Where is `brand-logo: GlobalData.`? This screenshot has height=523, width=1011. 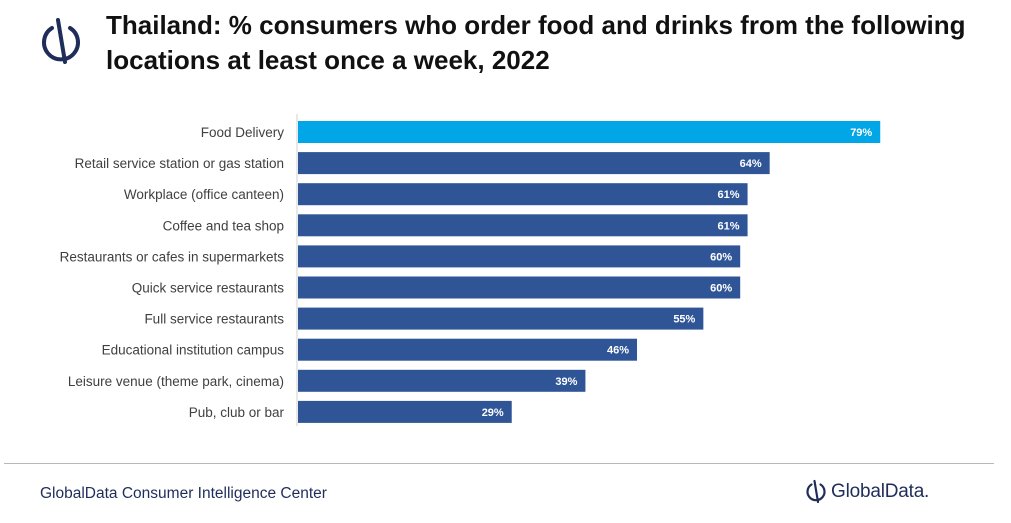
brand-logo: GlobalData. is located at coordinates (867, 492).